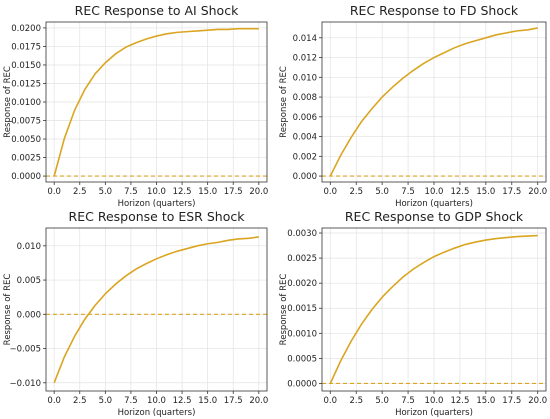 The width and height of the screenshot is (550, 419). What do you see at coordinates (29, 281) in the screenshot?
I see `y-tick-label: 0.005` at bounding box center [29, 281].